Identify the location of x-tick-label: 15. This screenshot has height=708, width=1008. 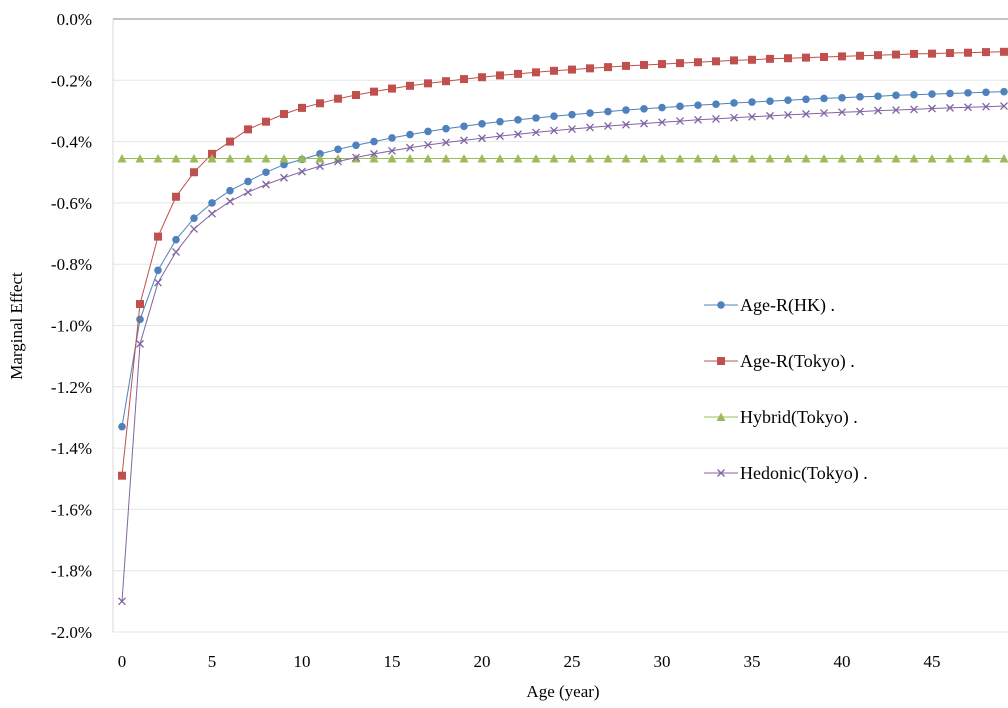
(392, 661).